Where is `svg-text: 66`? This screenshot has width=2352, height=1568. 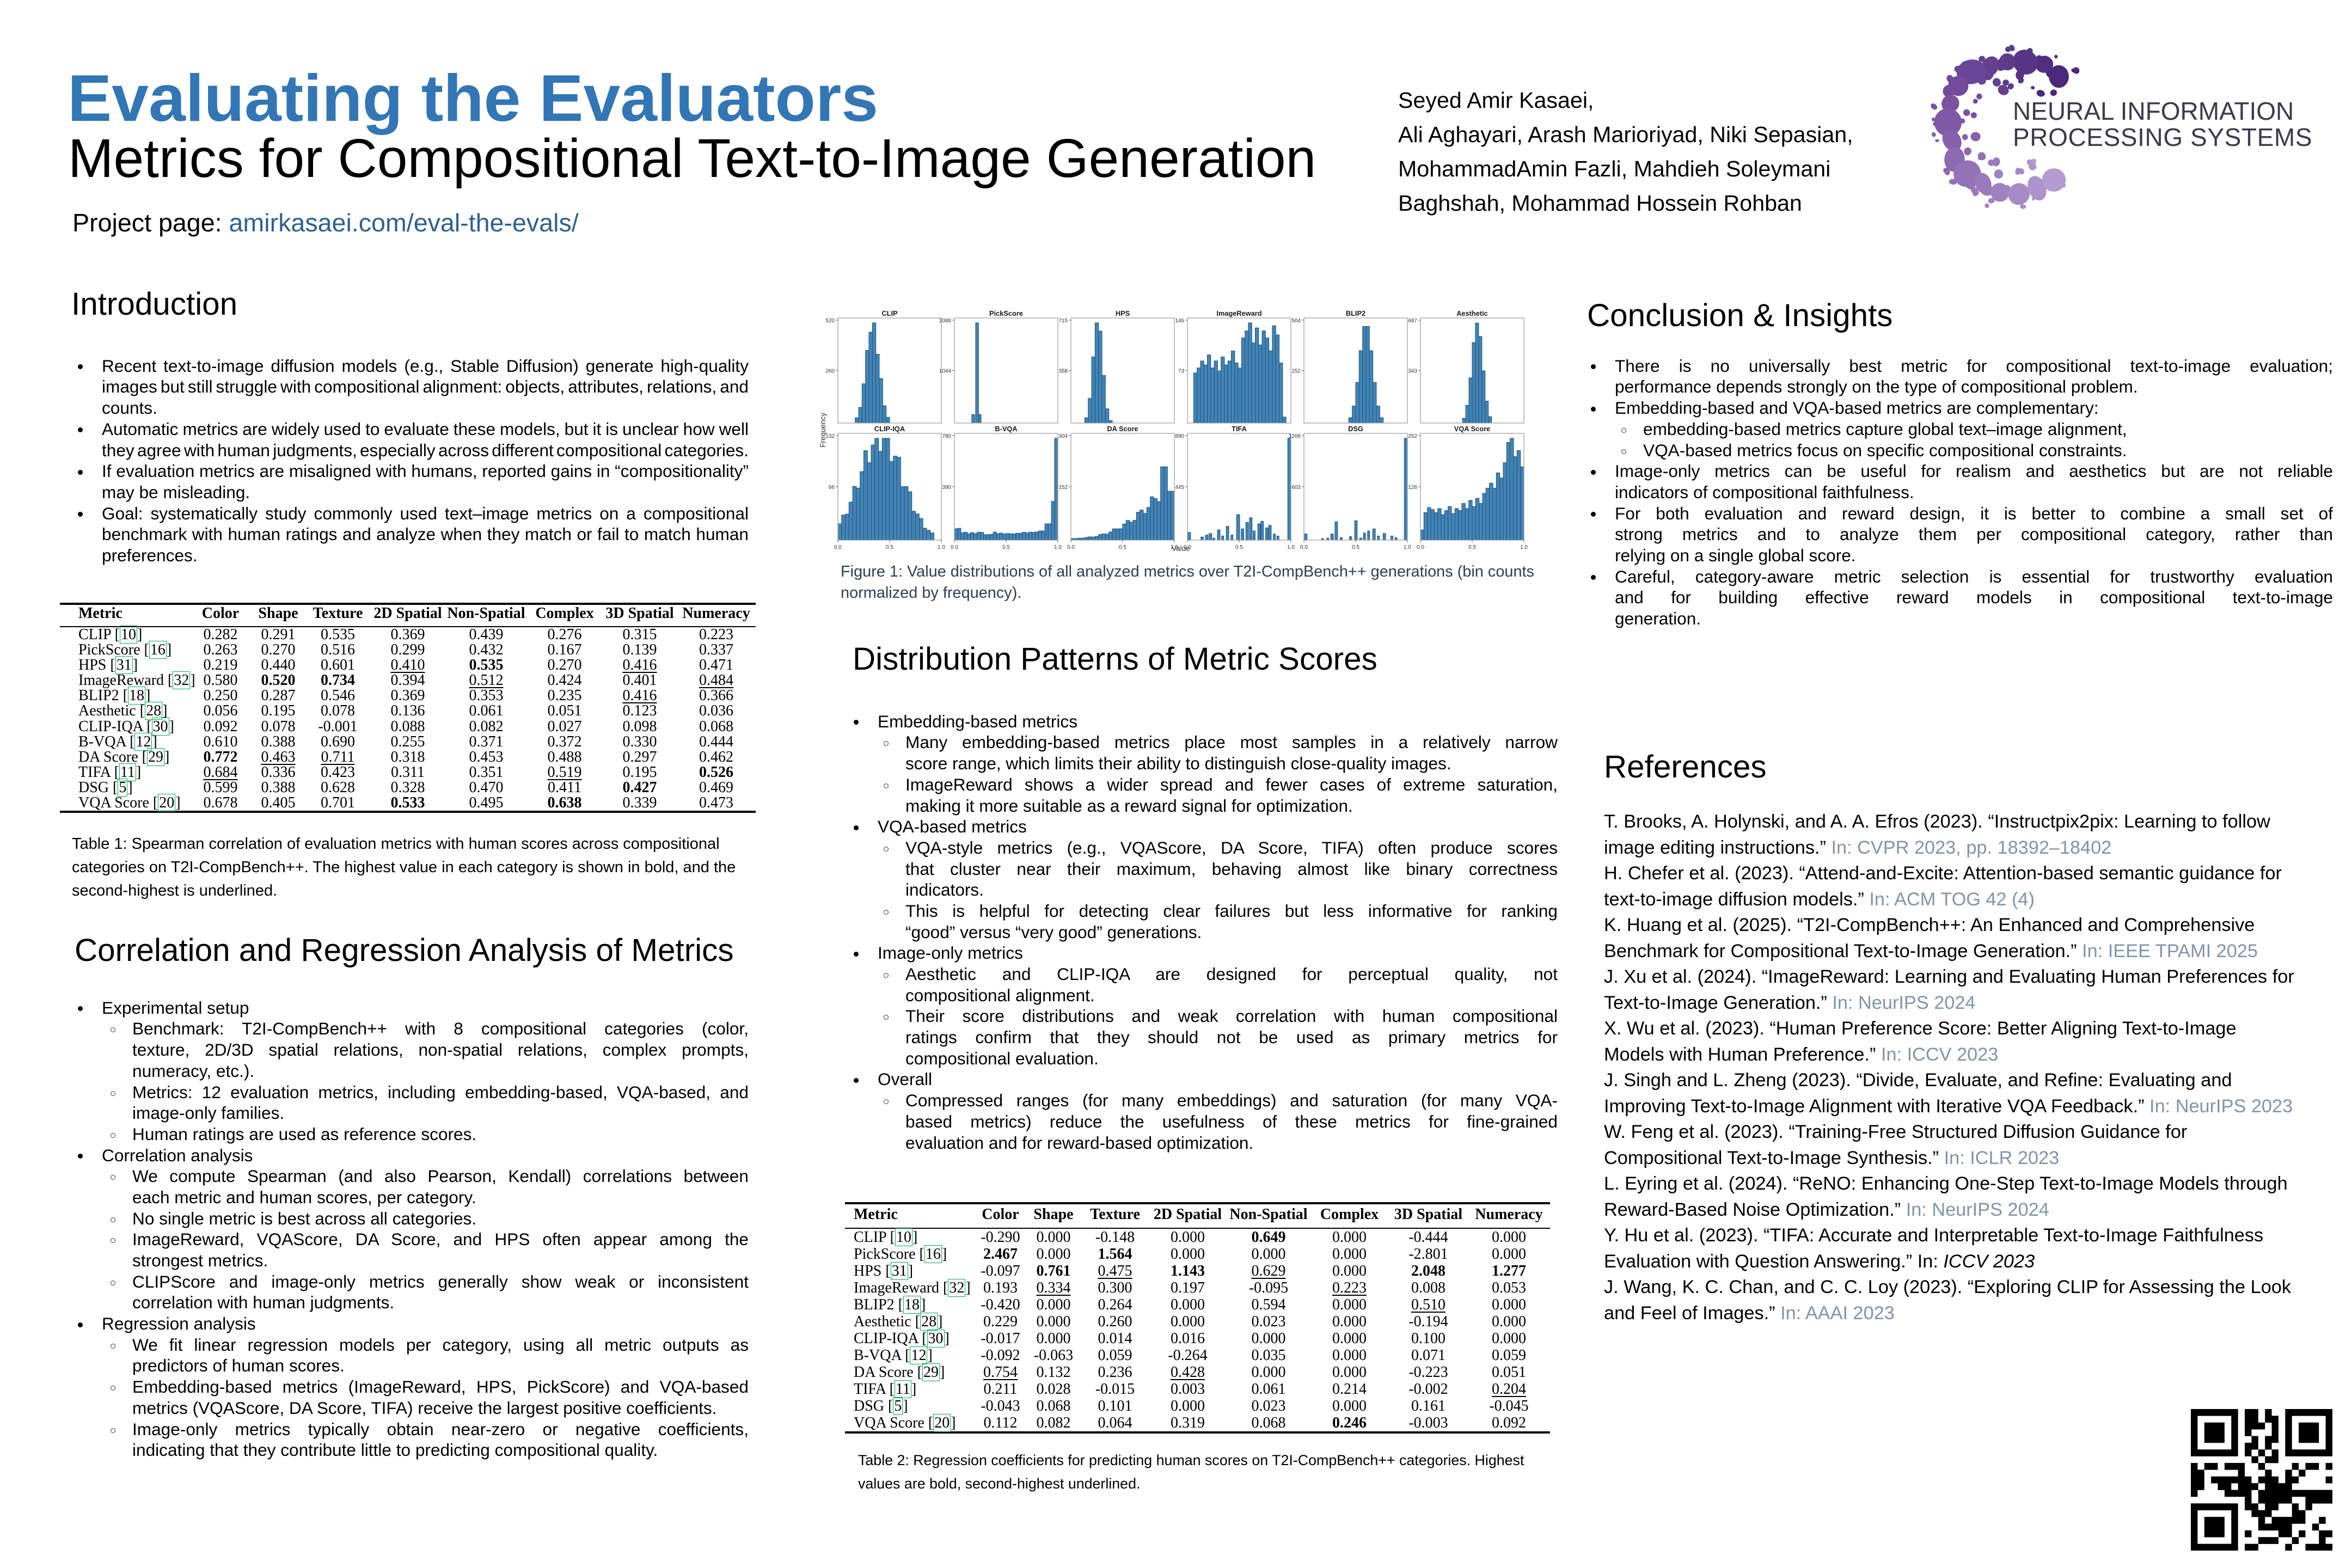
svg-text: 66 is located at coordinates (832, 488).